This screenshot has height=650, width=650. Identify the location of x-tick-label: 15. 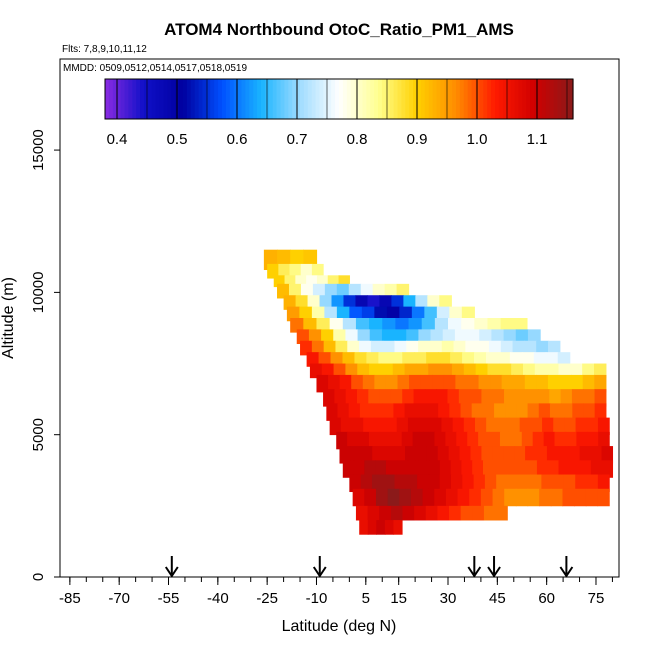
(398, 598).